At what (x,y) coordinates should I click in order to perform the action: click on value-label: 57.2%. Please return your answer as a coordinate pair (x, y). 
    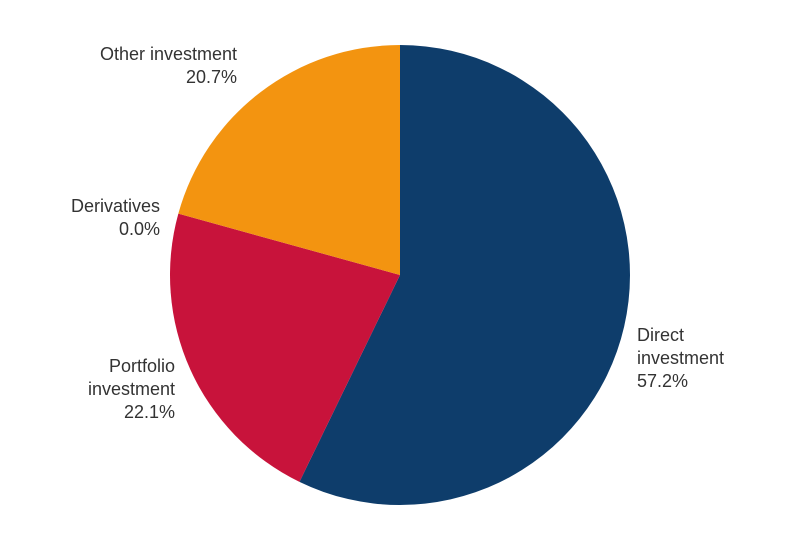
    Looking at the image, I should click on (663, 381).